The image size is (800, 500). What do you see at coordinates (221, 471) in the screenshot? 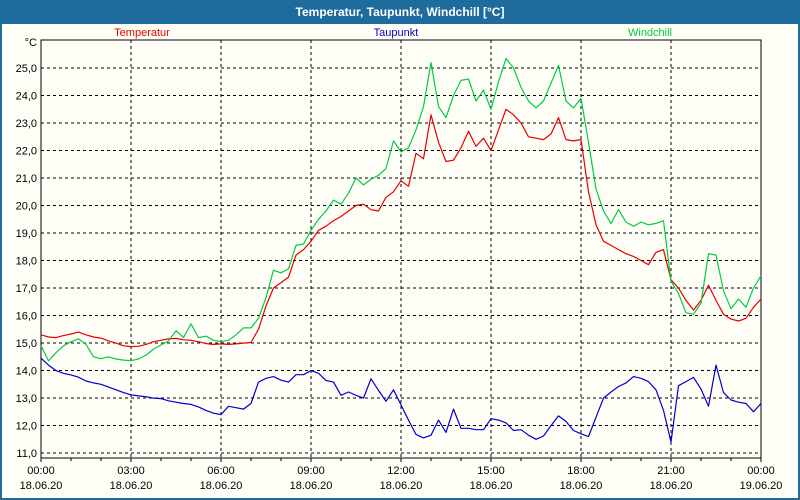
I see `x-tick-time-label: 06:00` at bounding box center [221, 471].